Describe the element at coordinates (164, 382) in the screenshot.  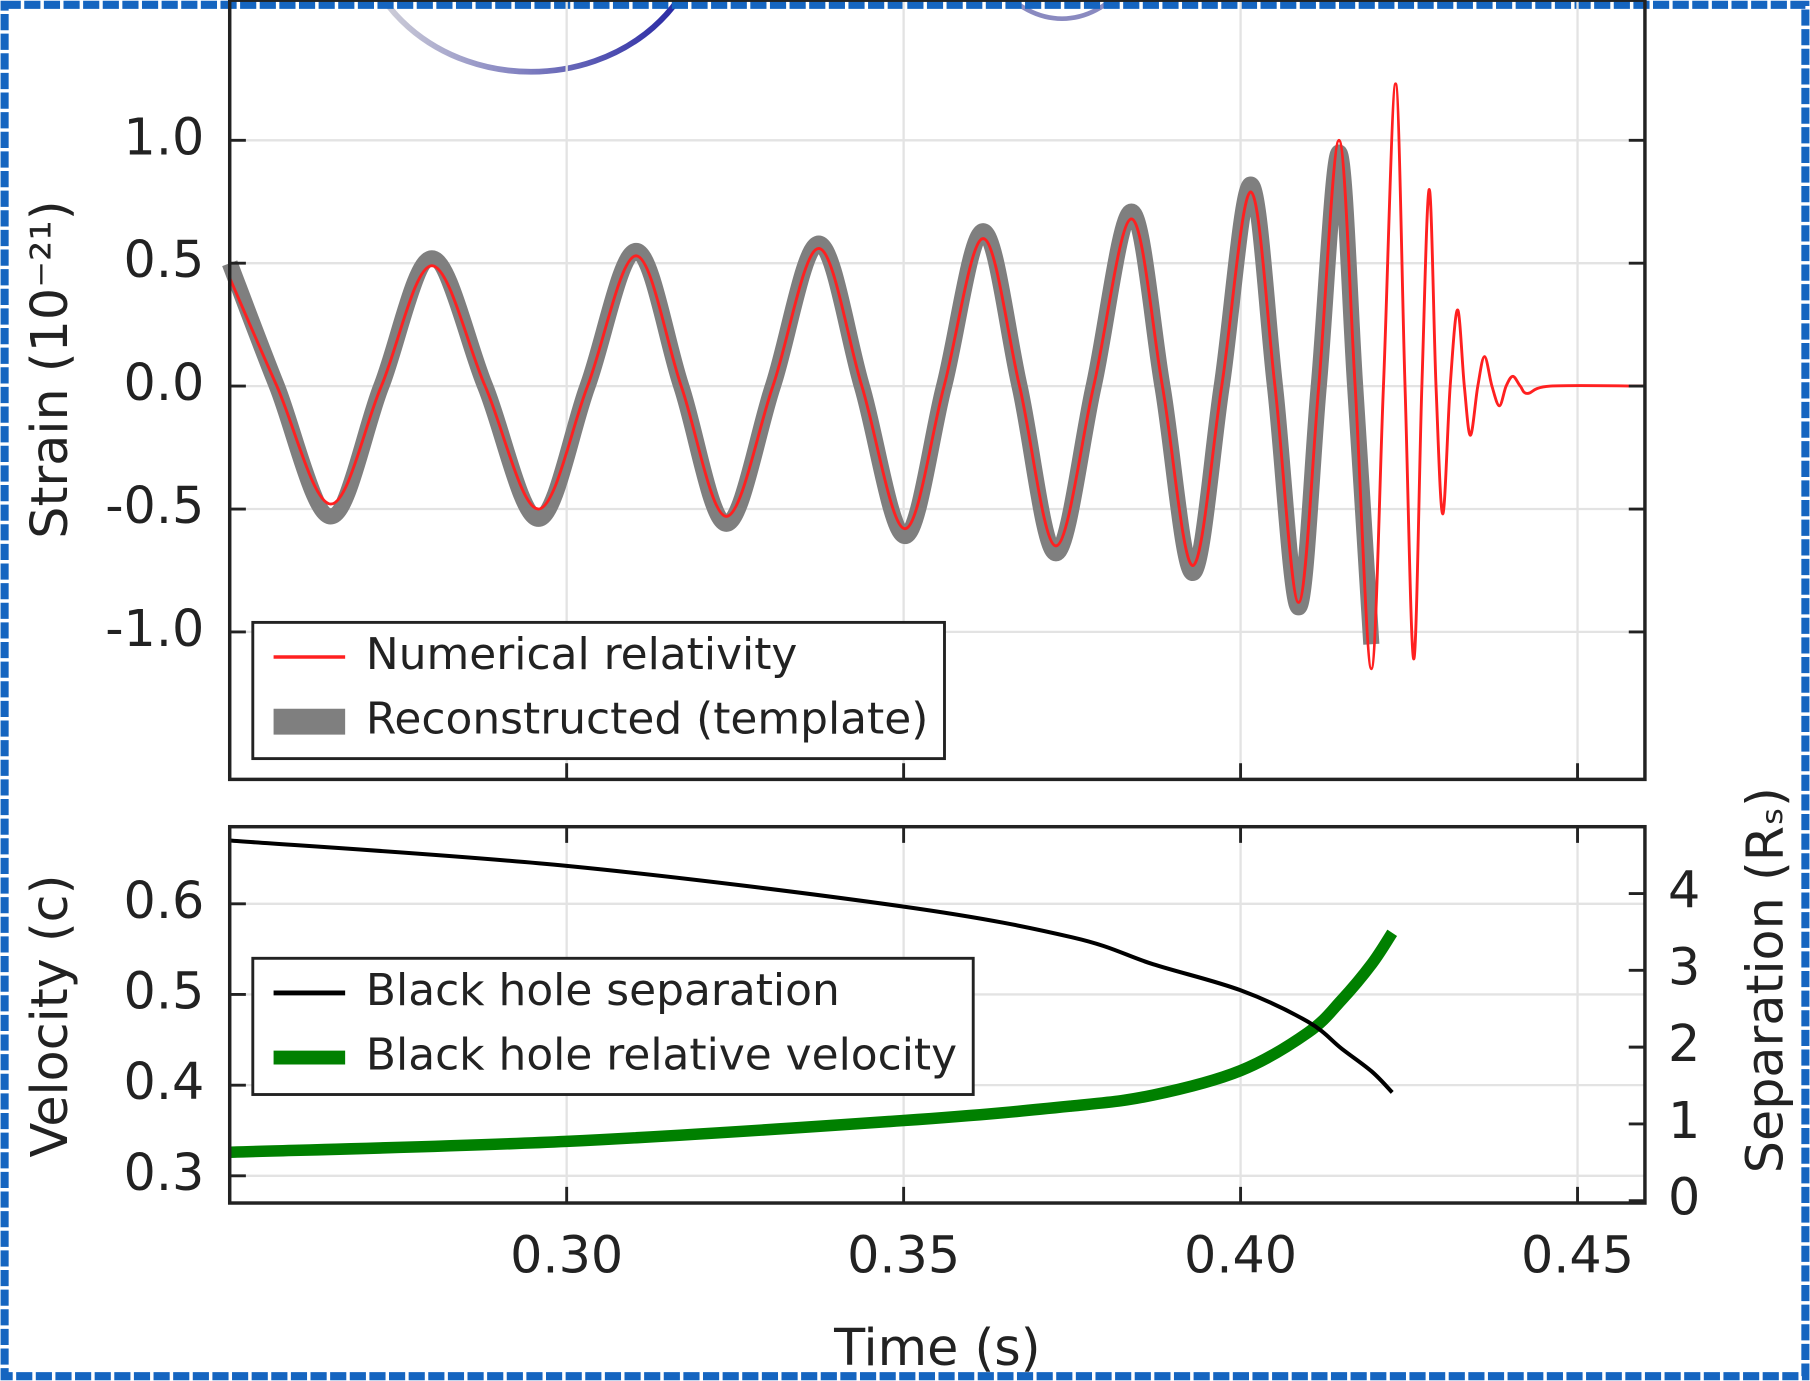
I see `y-tick-label: 0.0` at that location.